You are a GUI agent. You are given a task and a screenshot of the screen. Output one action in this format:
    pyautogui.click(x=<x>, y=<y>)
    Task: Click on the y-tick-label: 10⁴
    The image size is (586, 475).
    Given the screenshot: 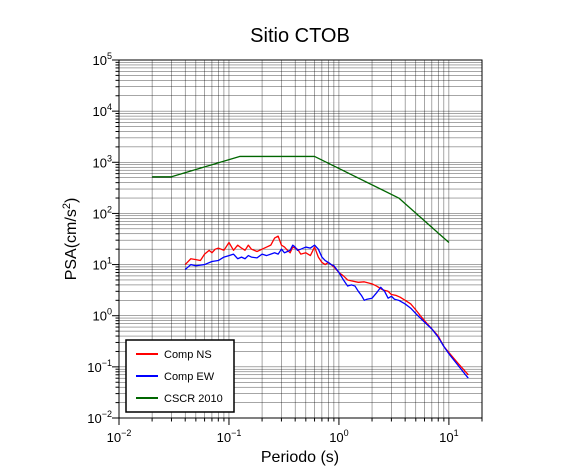 What is the action you would take?
    pyautogui.click(x=102, y=110)
    